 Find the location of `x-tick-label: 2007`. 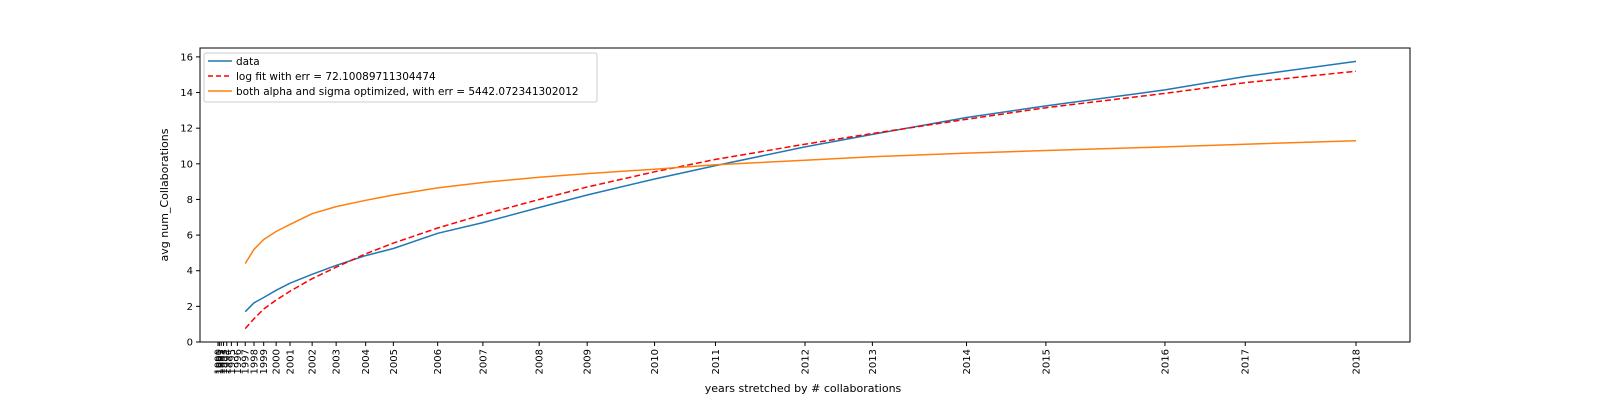

x-tick-label: 2007 is located at coordinates (483, 361).